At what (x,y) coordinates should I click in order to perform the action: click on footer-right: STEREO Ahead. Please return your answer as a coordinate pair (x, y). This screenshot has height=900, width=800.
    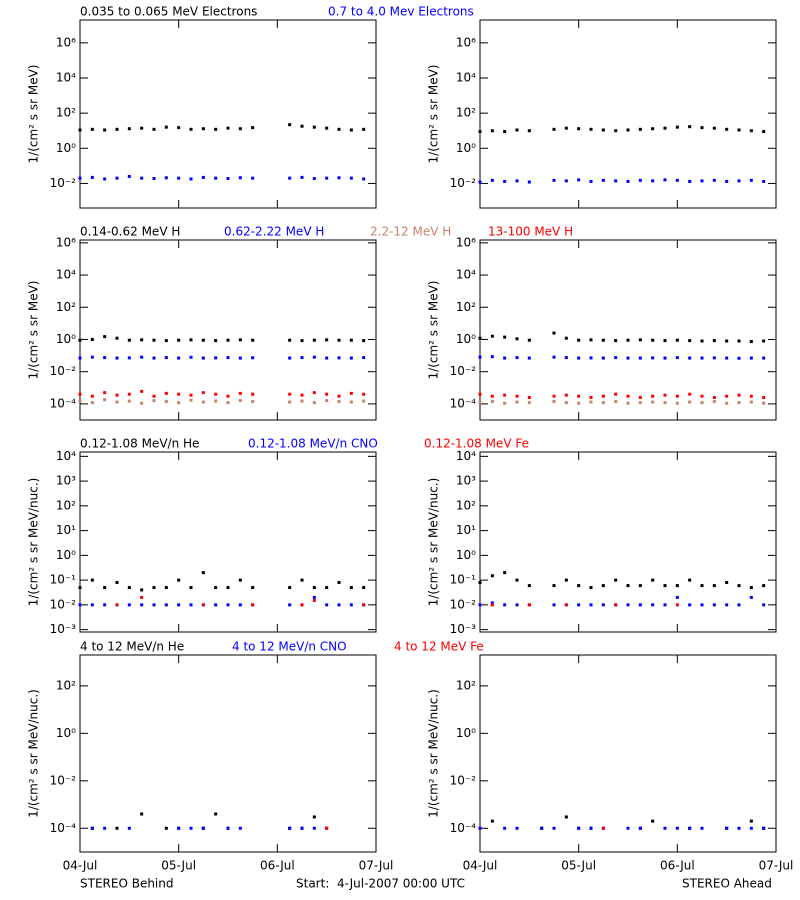
    Looking at the image, I should click on (727, 884).